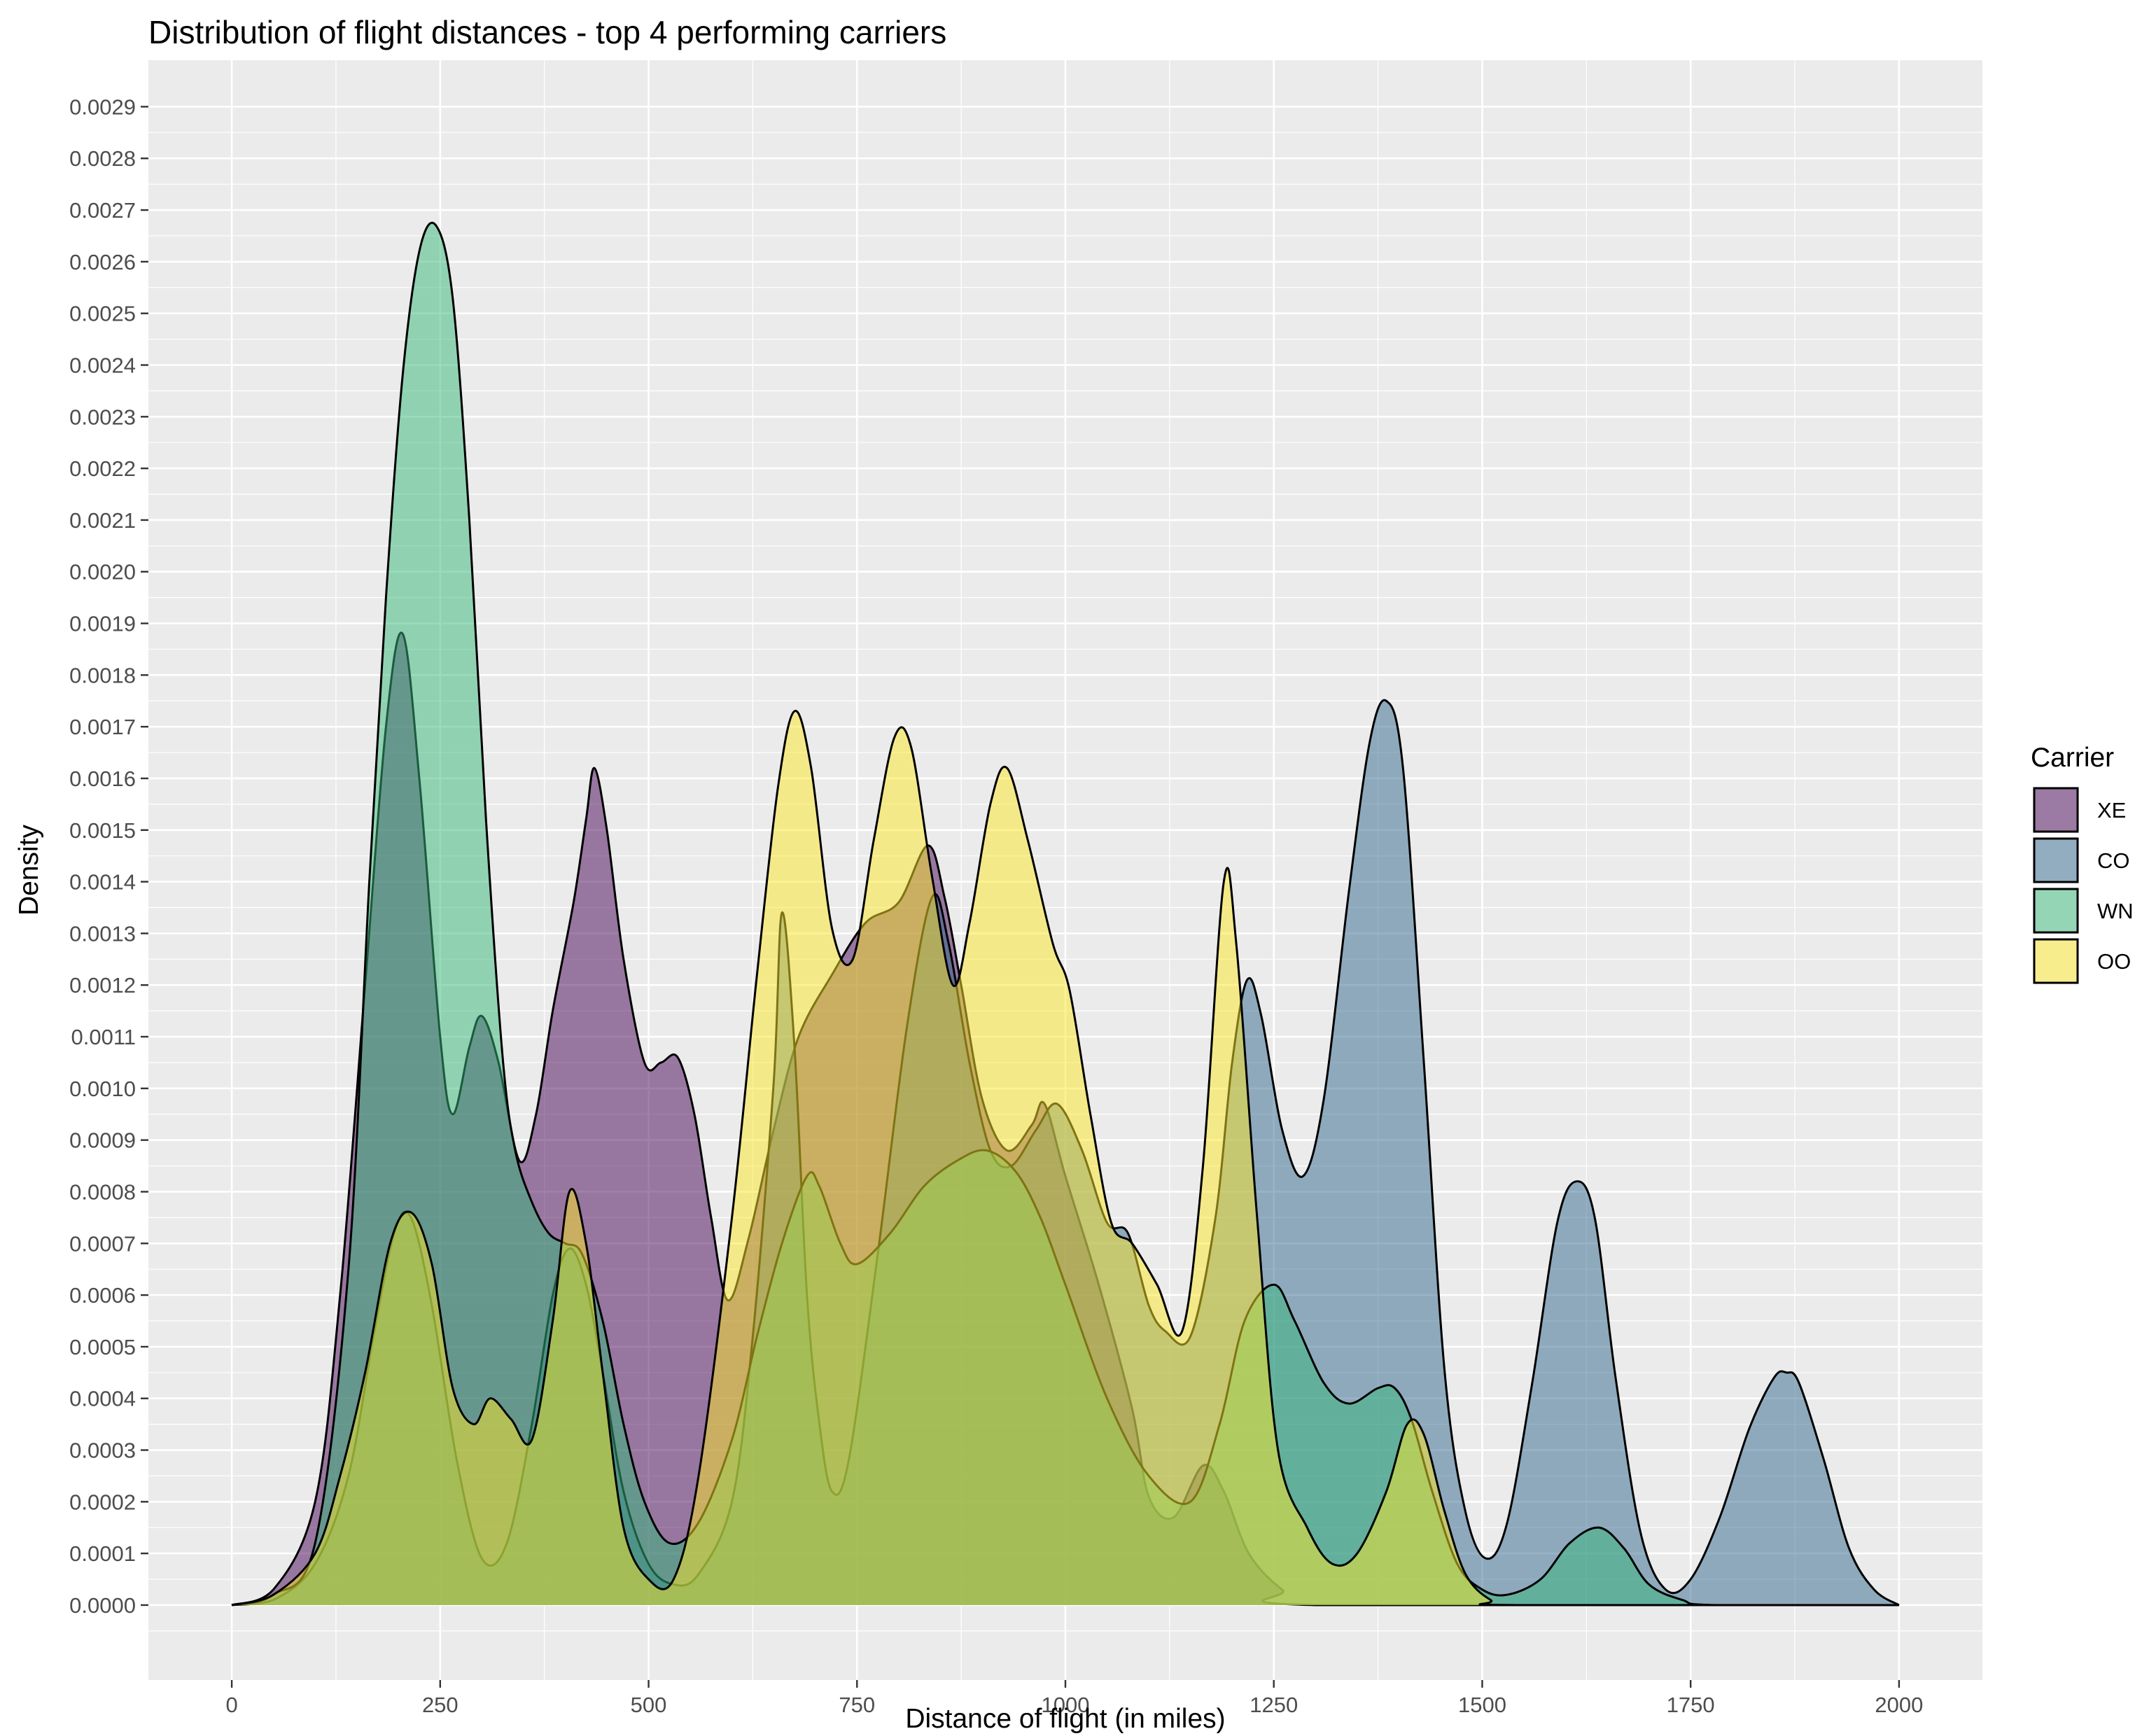  Describe the element at coordinates (102, 778) in the screenshot. I see `y-tick-label: 0.0016` at that location.